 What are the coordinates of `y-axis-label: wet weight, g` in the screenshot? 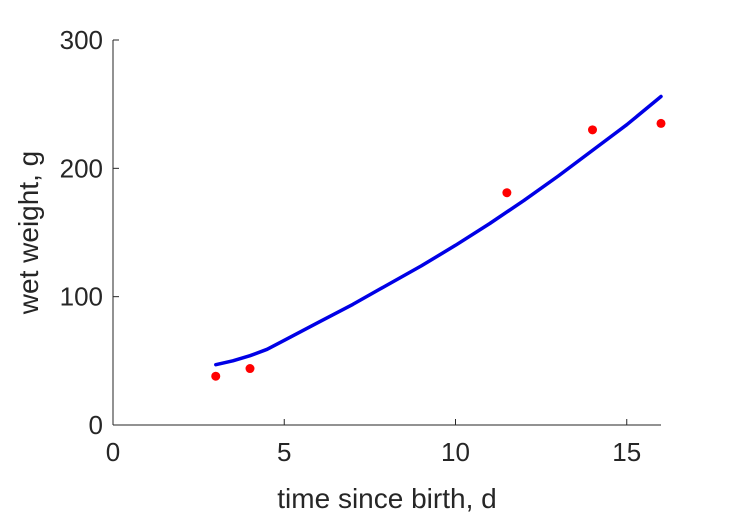 It's located at (28, 233).